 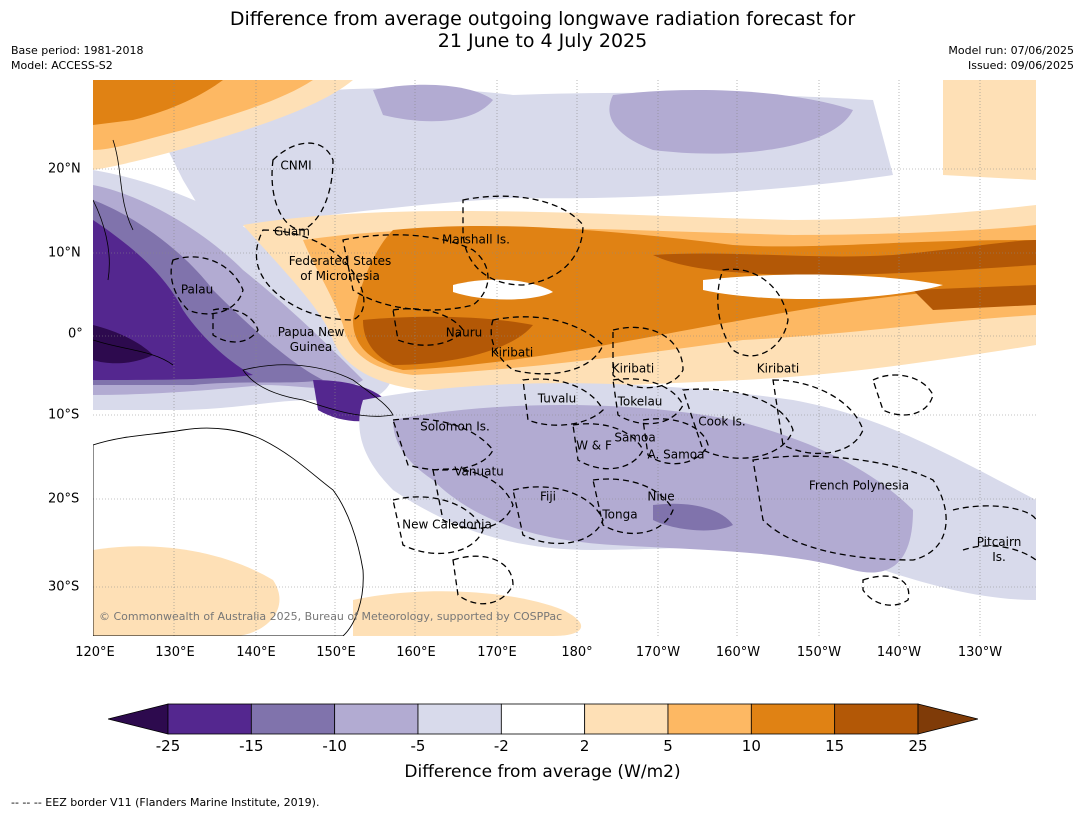 What do you see at coordinates (476, 239) in the screenshot?
I see `label-marshall-islands: Marshall Is.` at bounding box center [476, 239].